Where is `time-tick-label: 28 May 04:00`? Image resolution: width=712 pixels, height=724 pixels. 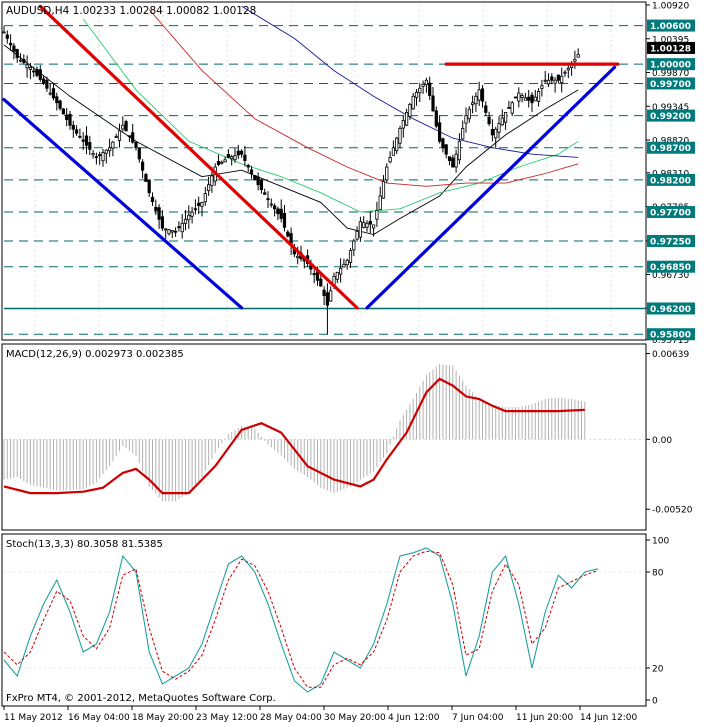
time-tick-label: 28 May 04:00 is located at coordinates (291, 718).